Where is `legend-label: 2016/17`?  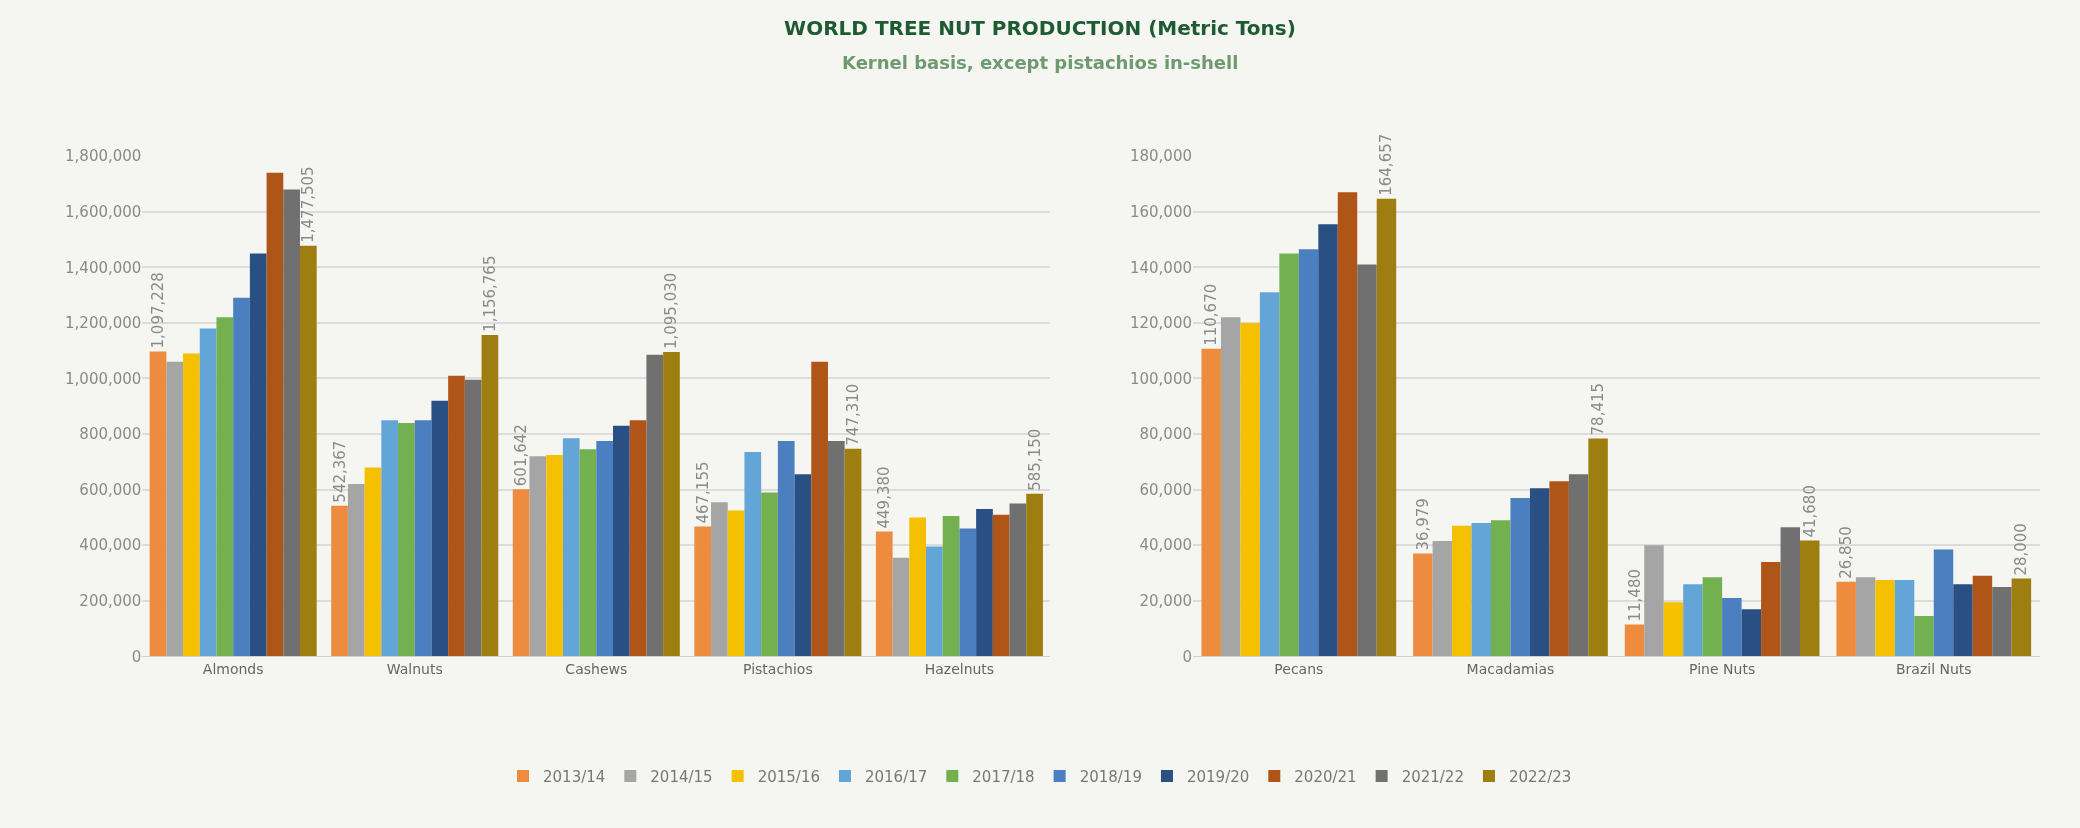
legend-label: 2016/17 is located at coordinates (896, 776).